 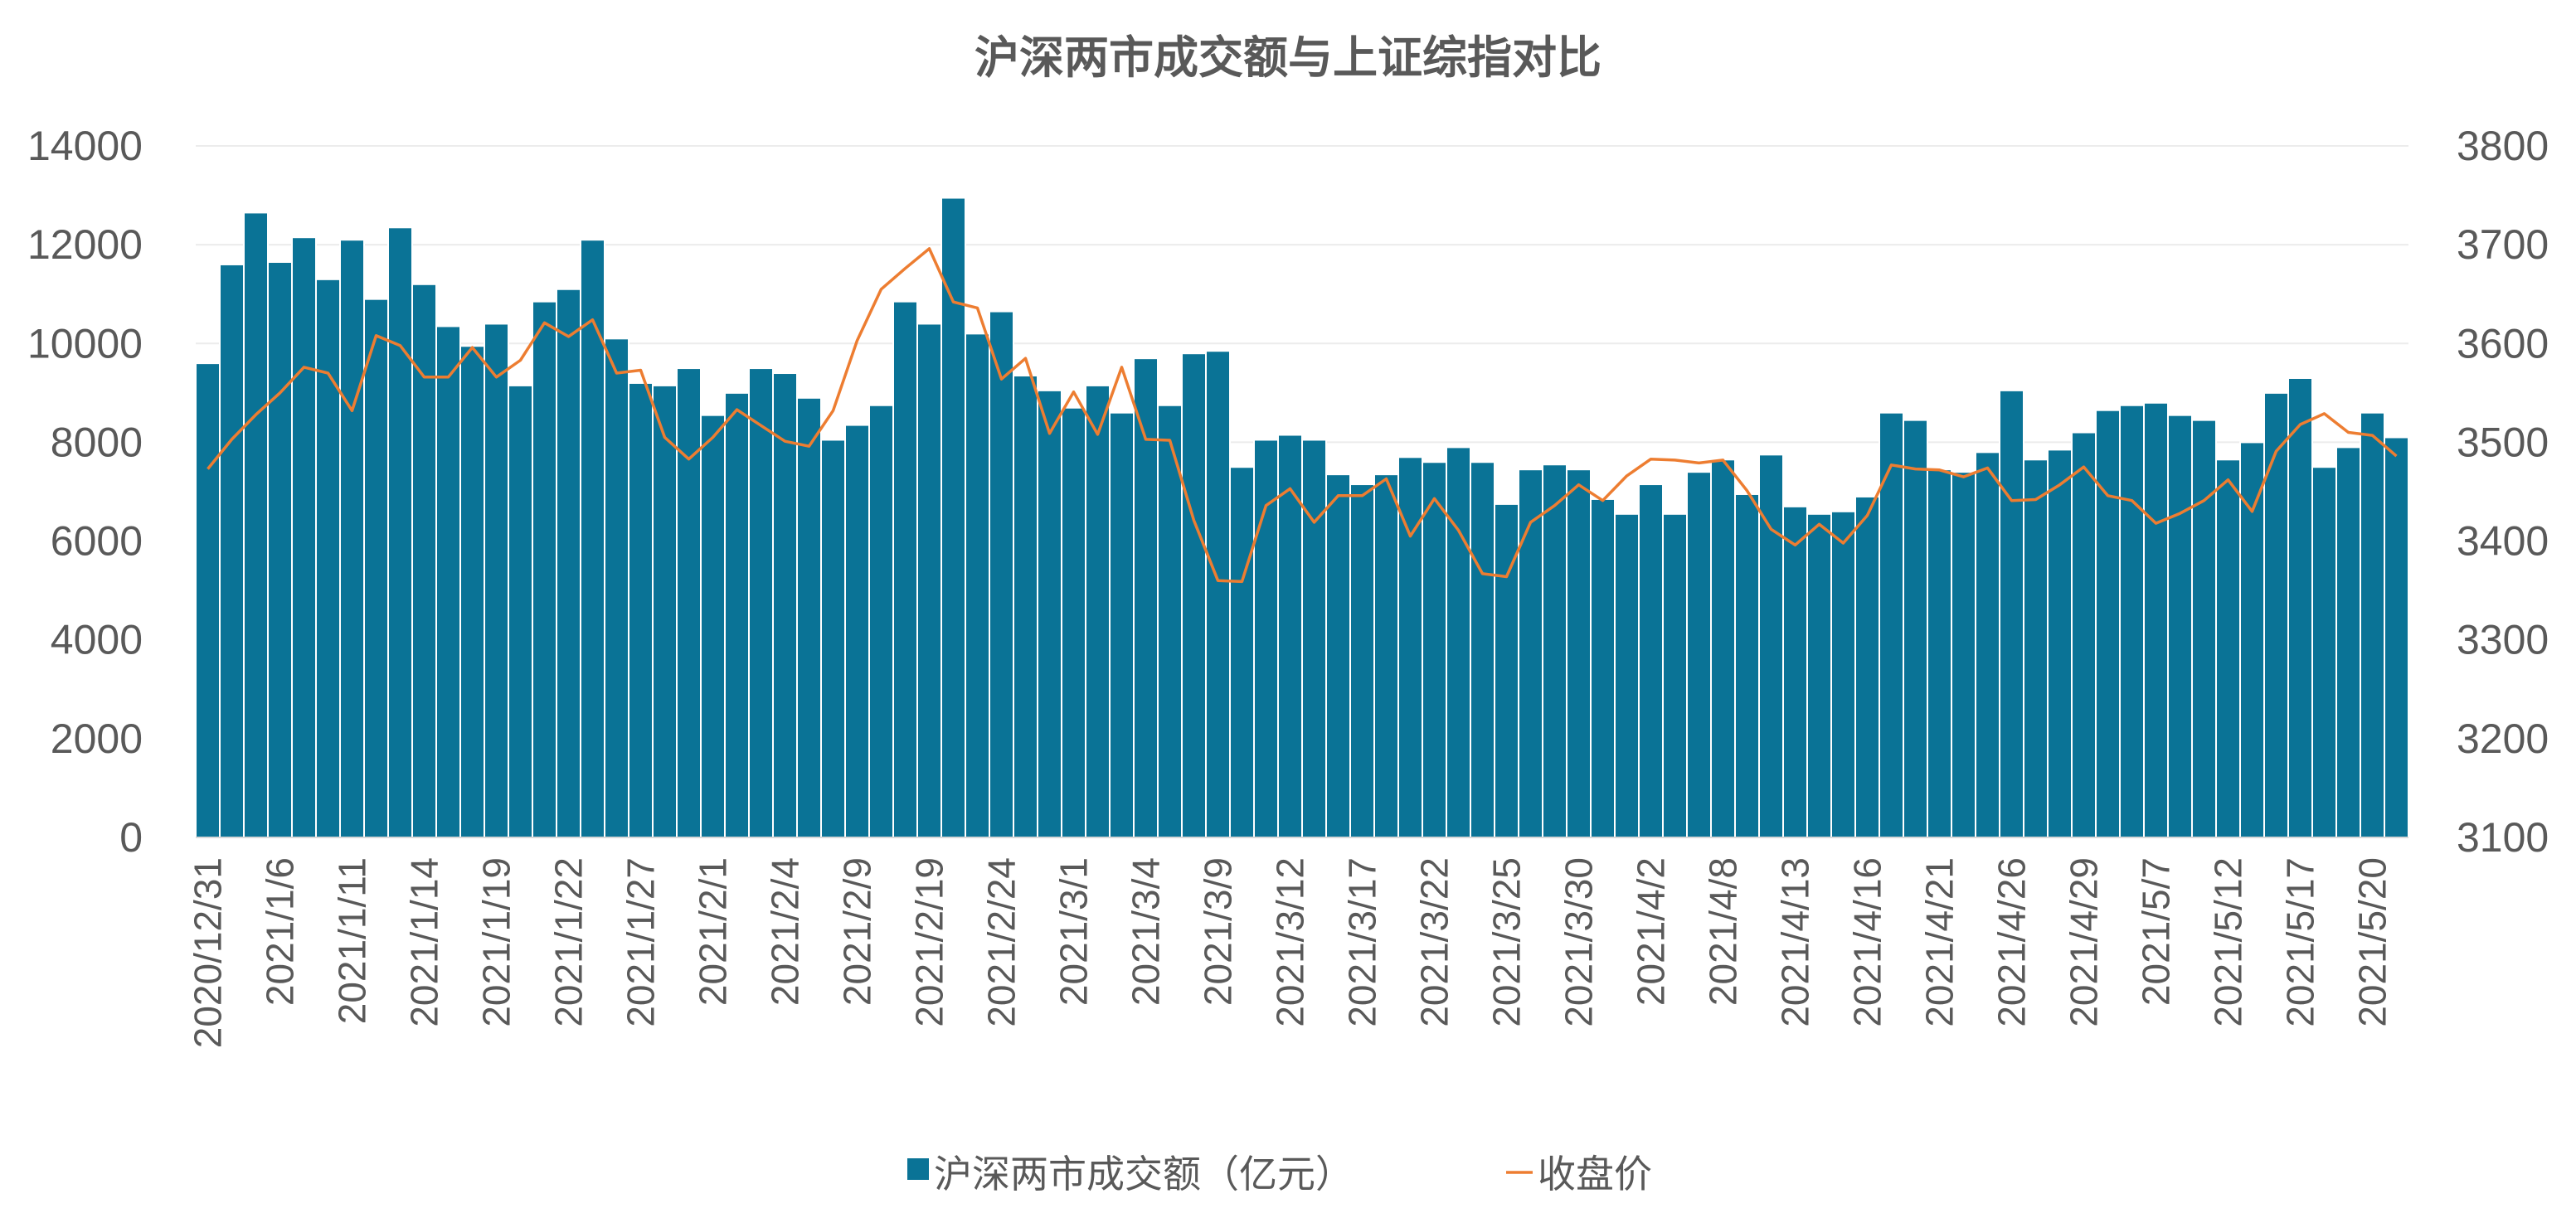 I want to click on chart-title: 沪深两市成交额与上证综指对比, so click(x=1288, y=58).